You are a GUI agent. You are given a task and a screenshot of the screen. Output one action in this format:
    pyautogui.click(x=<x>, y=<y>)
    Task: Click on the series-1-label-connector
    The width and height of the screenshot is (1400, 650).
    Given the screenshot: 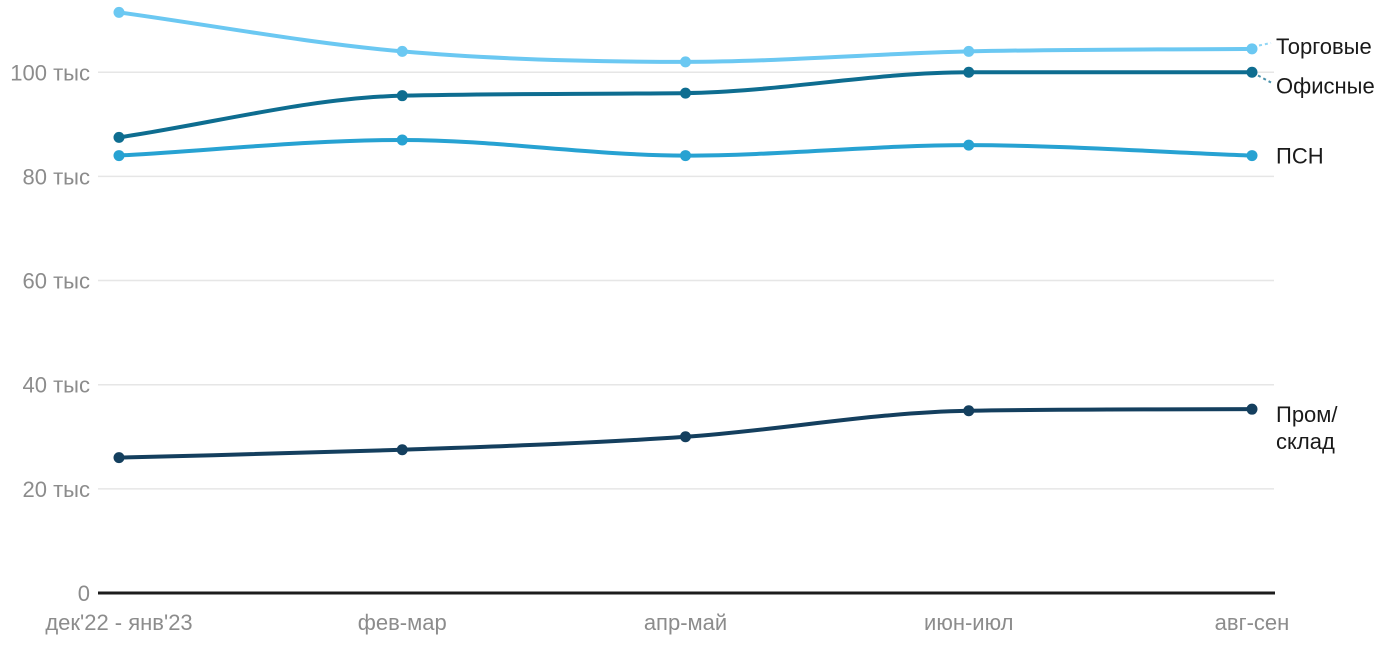 What is the action you would take?
    pyautogui.click(x=1265, y=44)
    